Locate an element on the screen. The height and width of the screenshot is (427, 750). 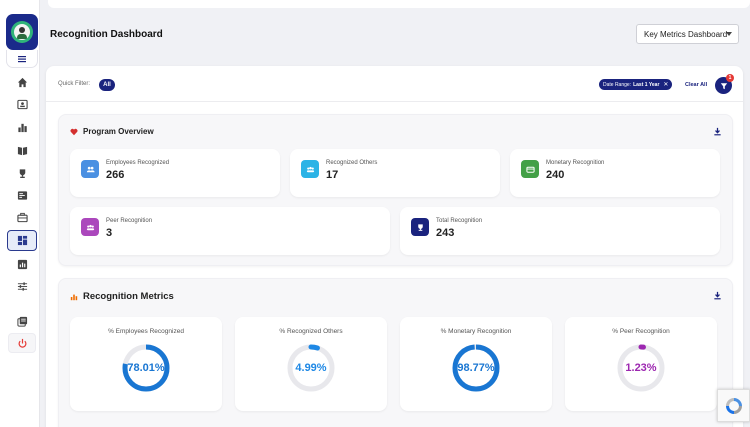
quick-filter-all: All is located at coordinates (107, 85).